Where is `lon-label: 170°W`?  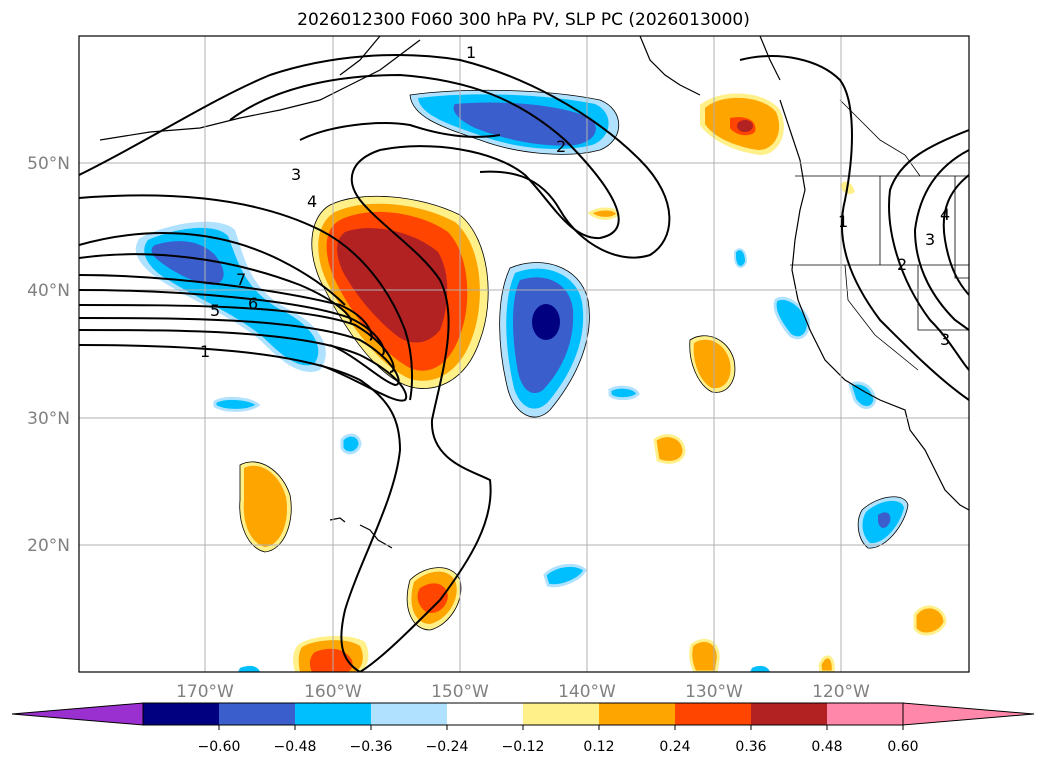 lon-label: 170°W is located at coordinates (205, 692).